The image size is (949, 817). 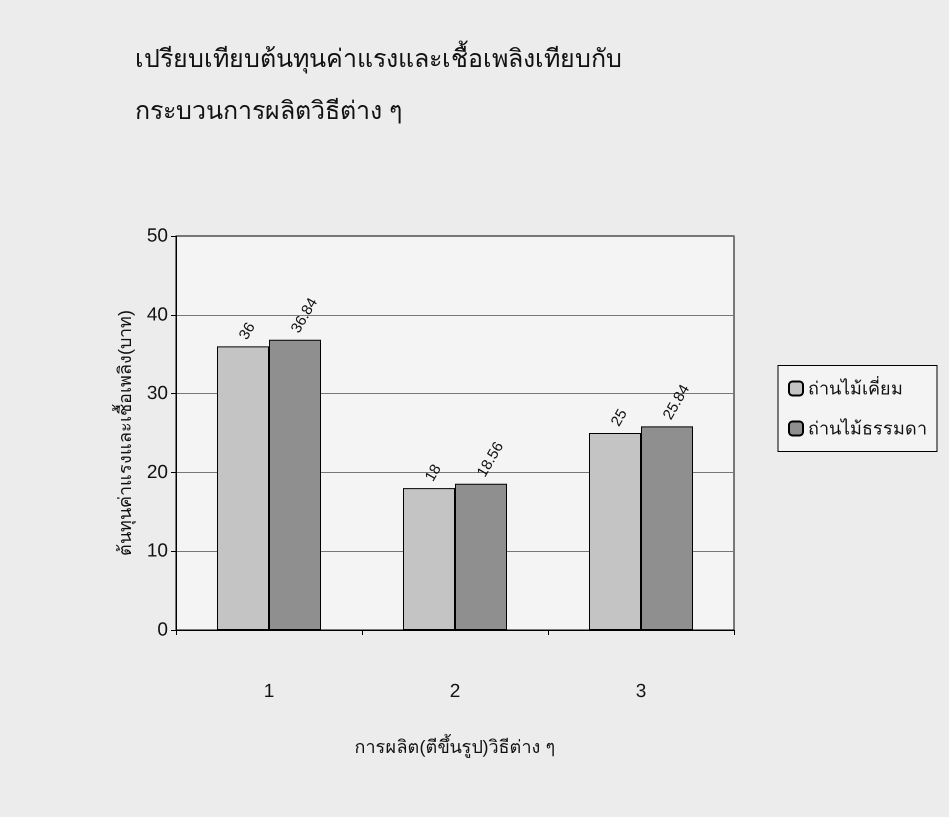 What do you see at coordinates (157, 551) in the screenshot?
I see `y-tick-label: 10` at bounding box center [157, 551].